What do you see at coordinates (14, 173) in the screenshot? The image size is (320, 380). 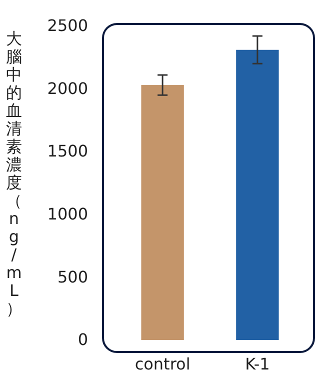 I see `text: 大腦中的血清素濃度（ng/mL）` at bounding box center [14, 173].